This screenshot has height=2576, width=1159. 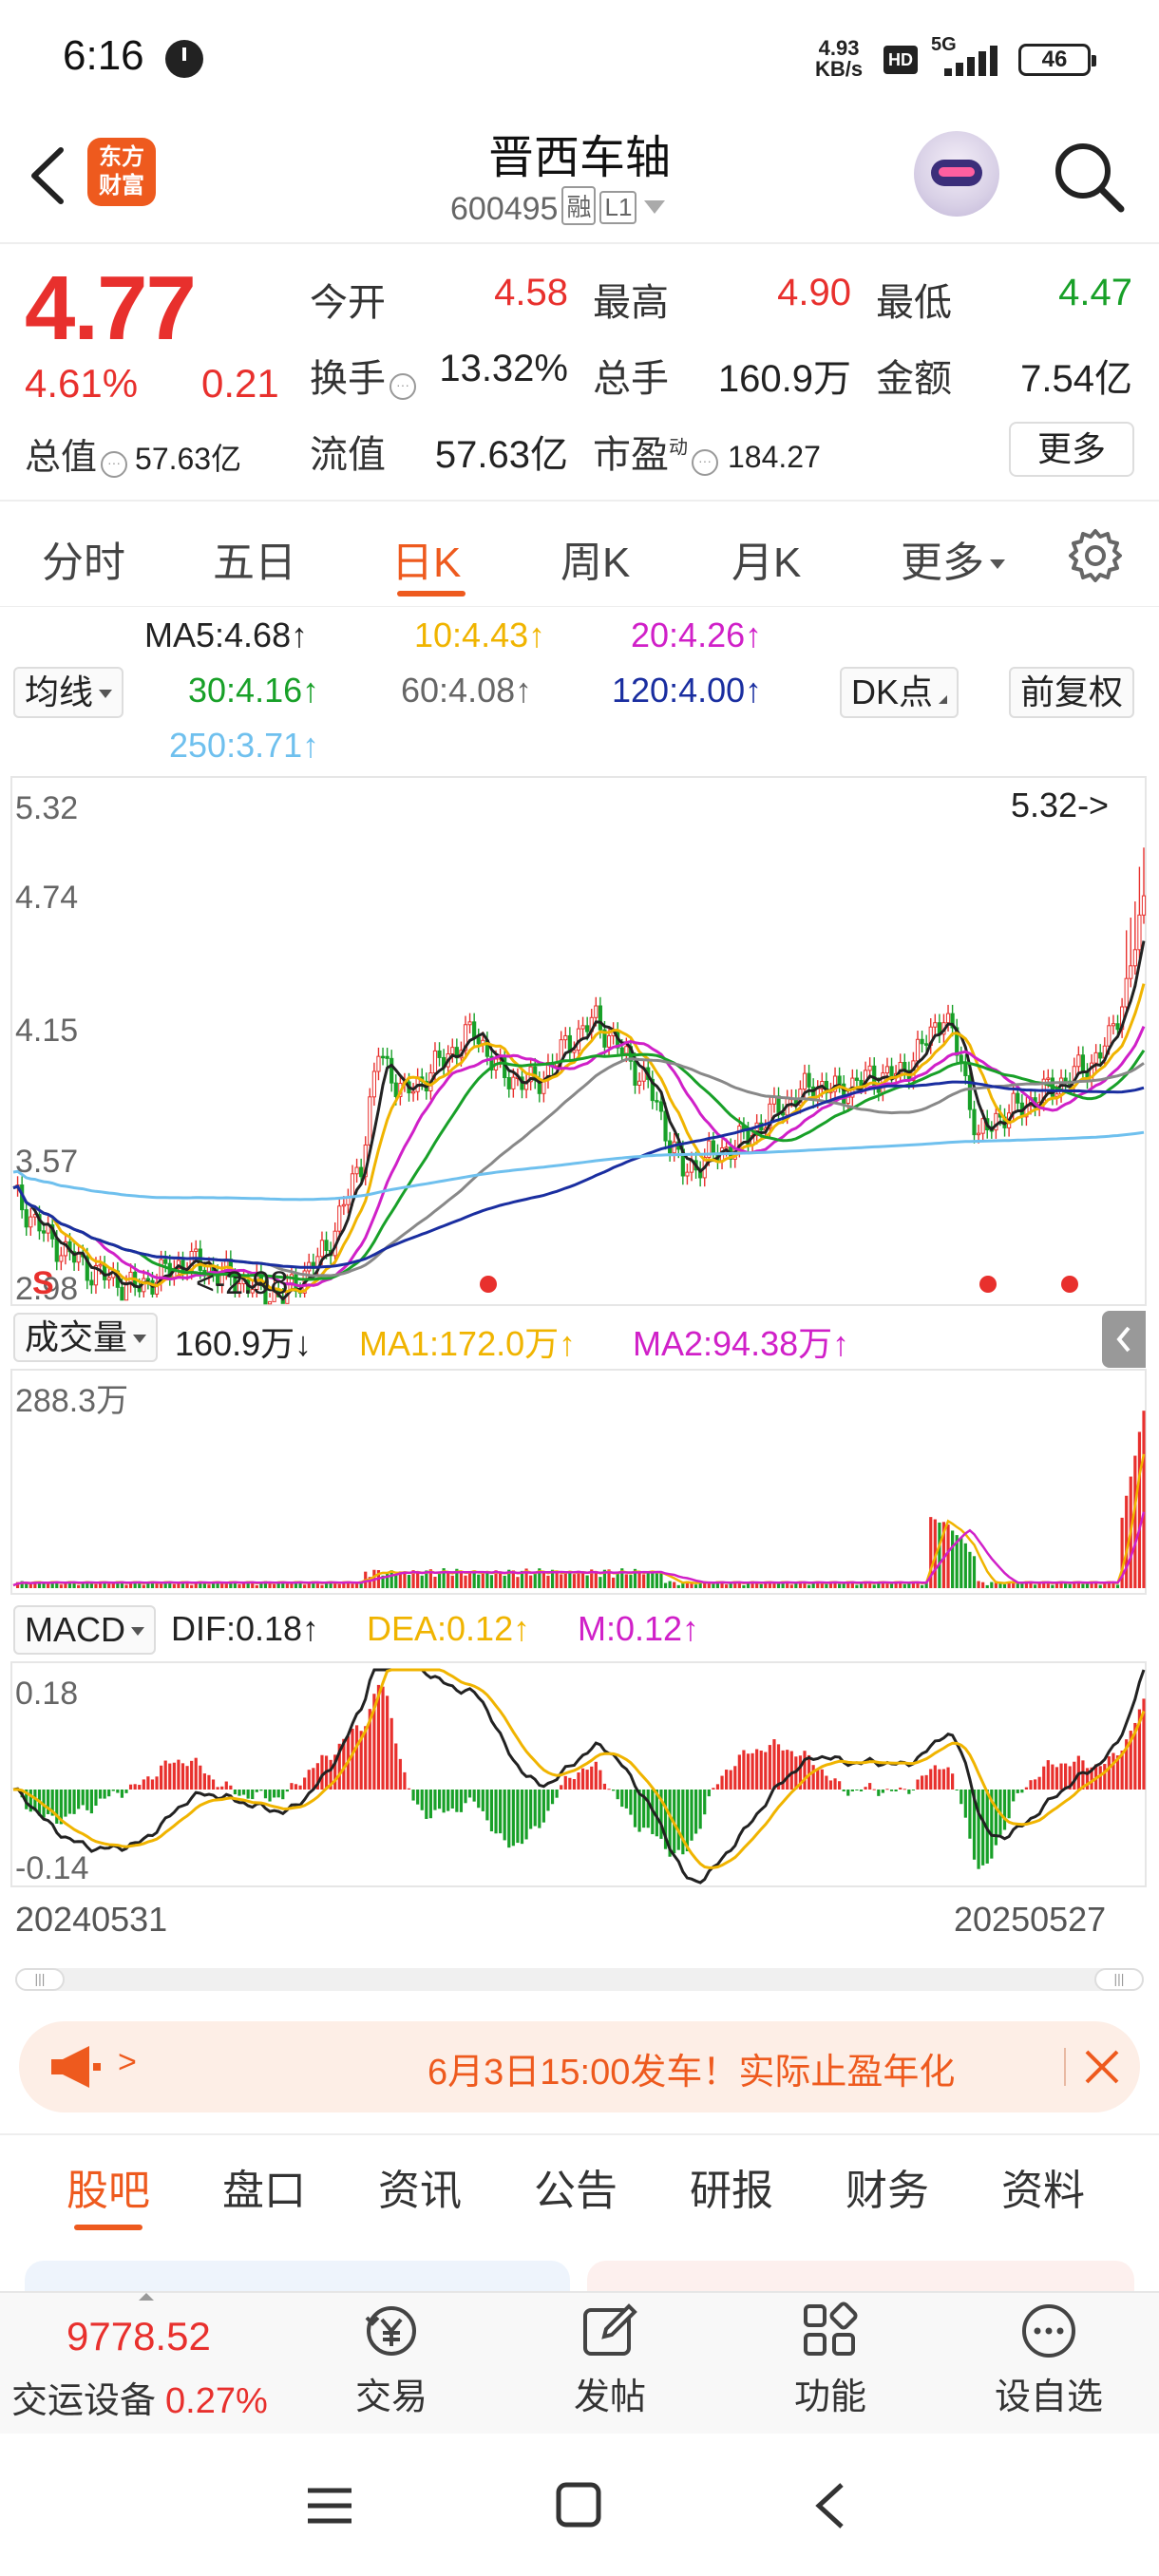 I want to click on float-label: 流值, so click(x=348, y=455).